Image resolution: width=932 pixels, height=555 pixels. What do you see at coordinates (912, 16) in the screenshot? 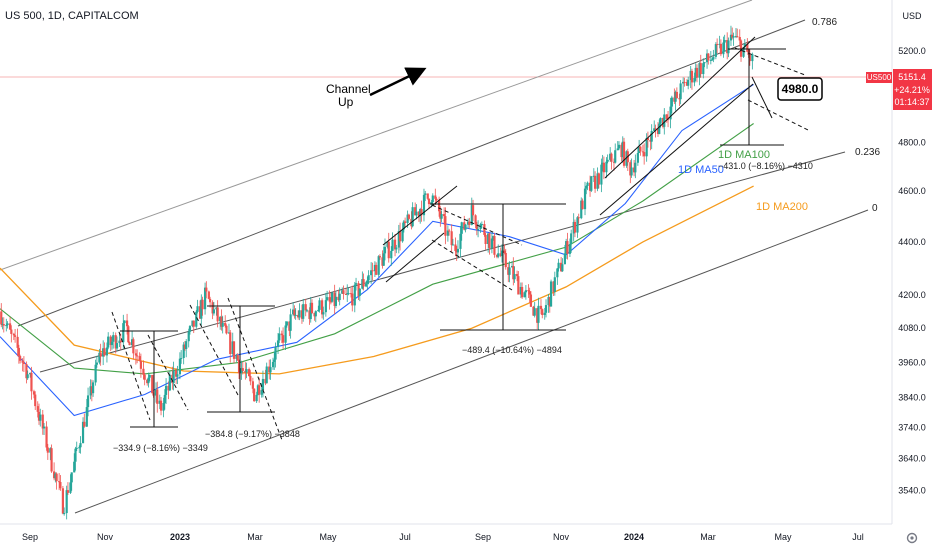
I see `currency-label: USD` at bounding box center [912, 16].